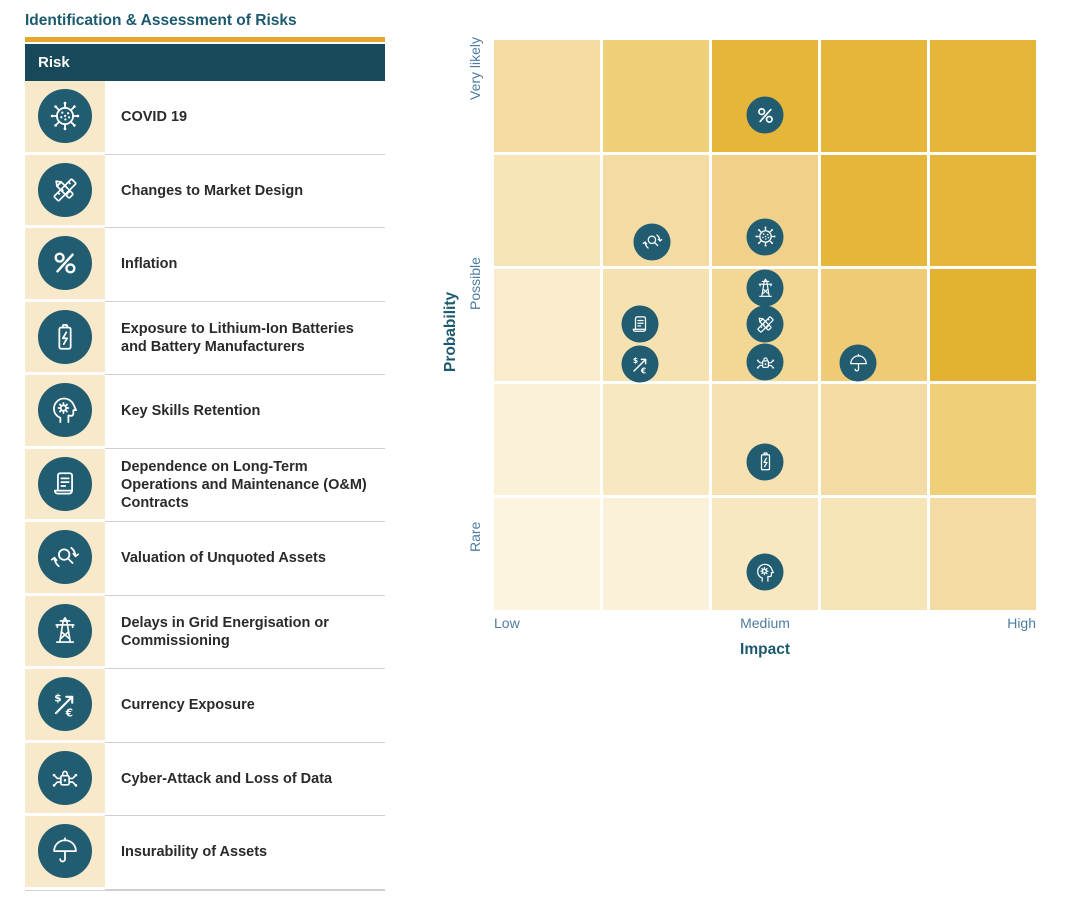  I want to click on matrix-cell-r1c5, so click(983, 96).